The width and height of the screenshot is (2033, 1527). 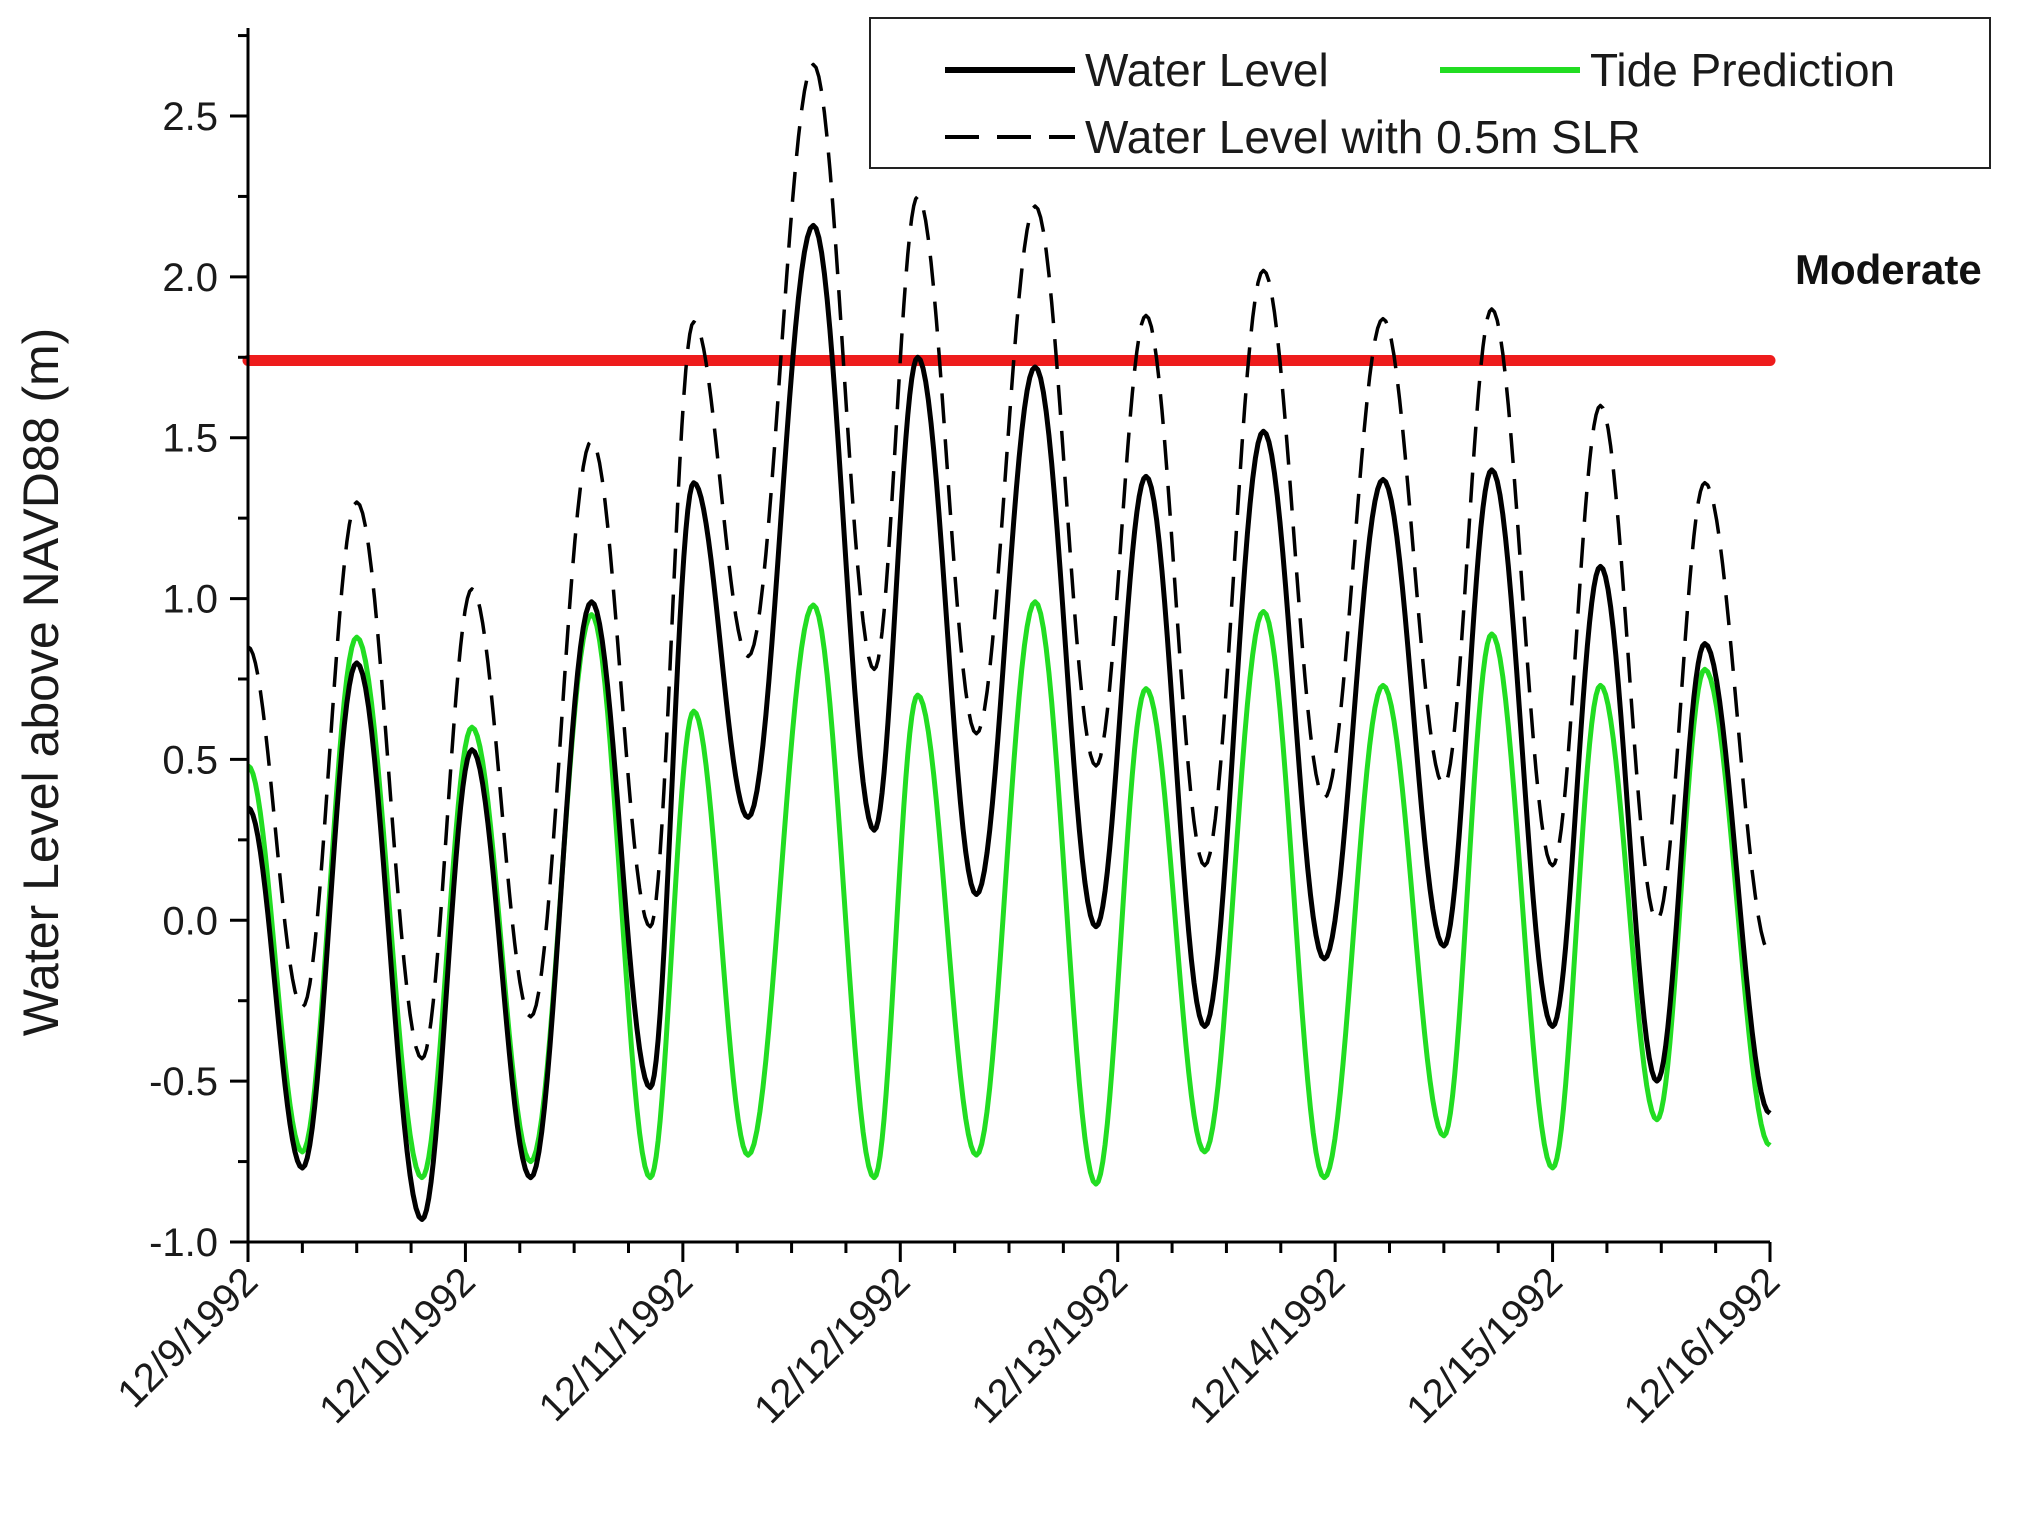 I want to click on legend-label-water-level: Water Level, so click(x=1207, y=70).